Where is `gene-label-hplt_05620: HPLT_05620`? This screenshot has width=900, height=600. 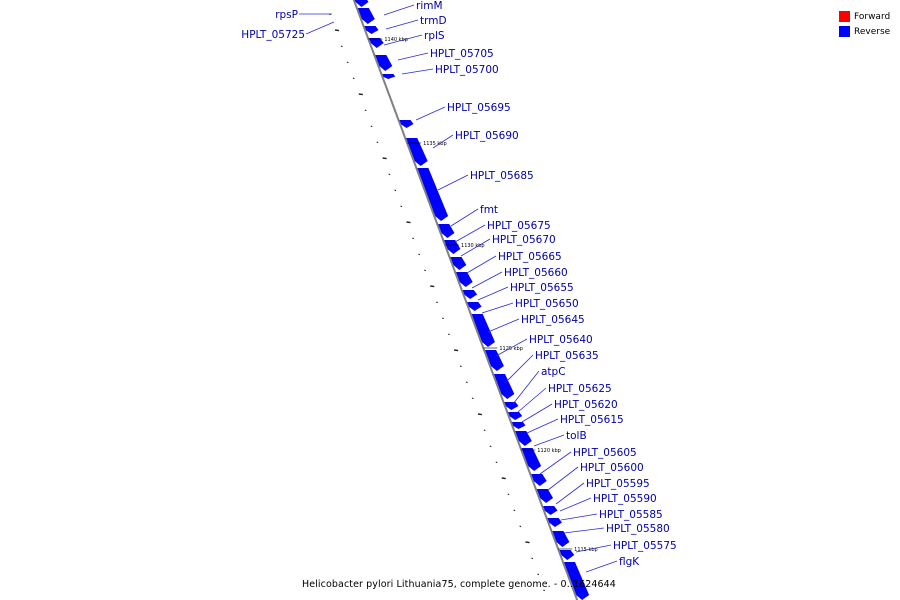 gene-label-hplt_05620: HPLT_05620 is located at coordinates (569, 411).